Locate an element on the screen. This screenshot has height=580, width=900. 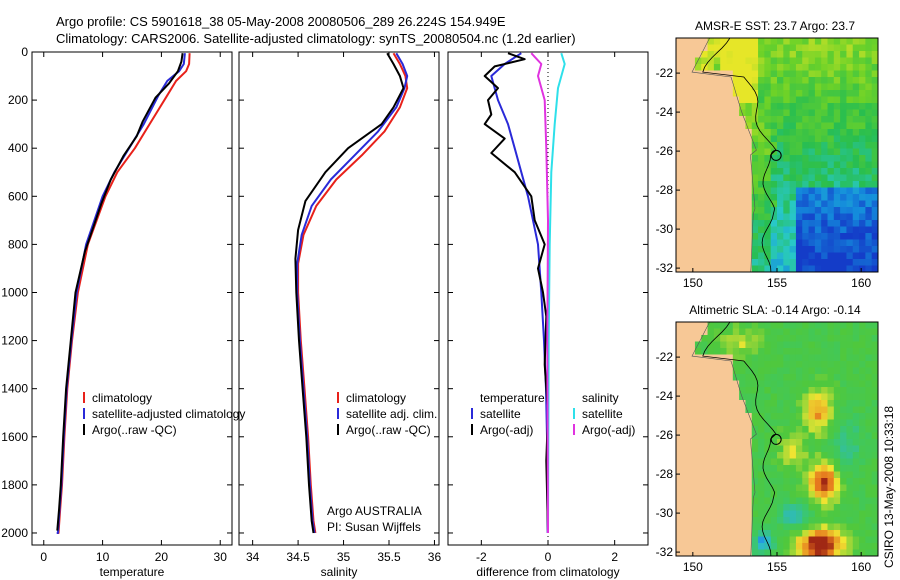
x-axis-label: difference from climatology is located at coordinates (547, 572).